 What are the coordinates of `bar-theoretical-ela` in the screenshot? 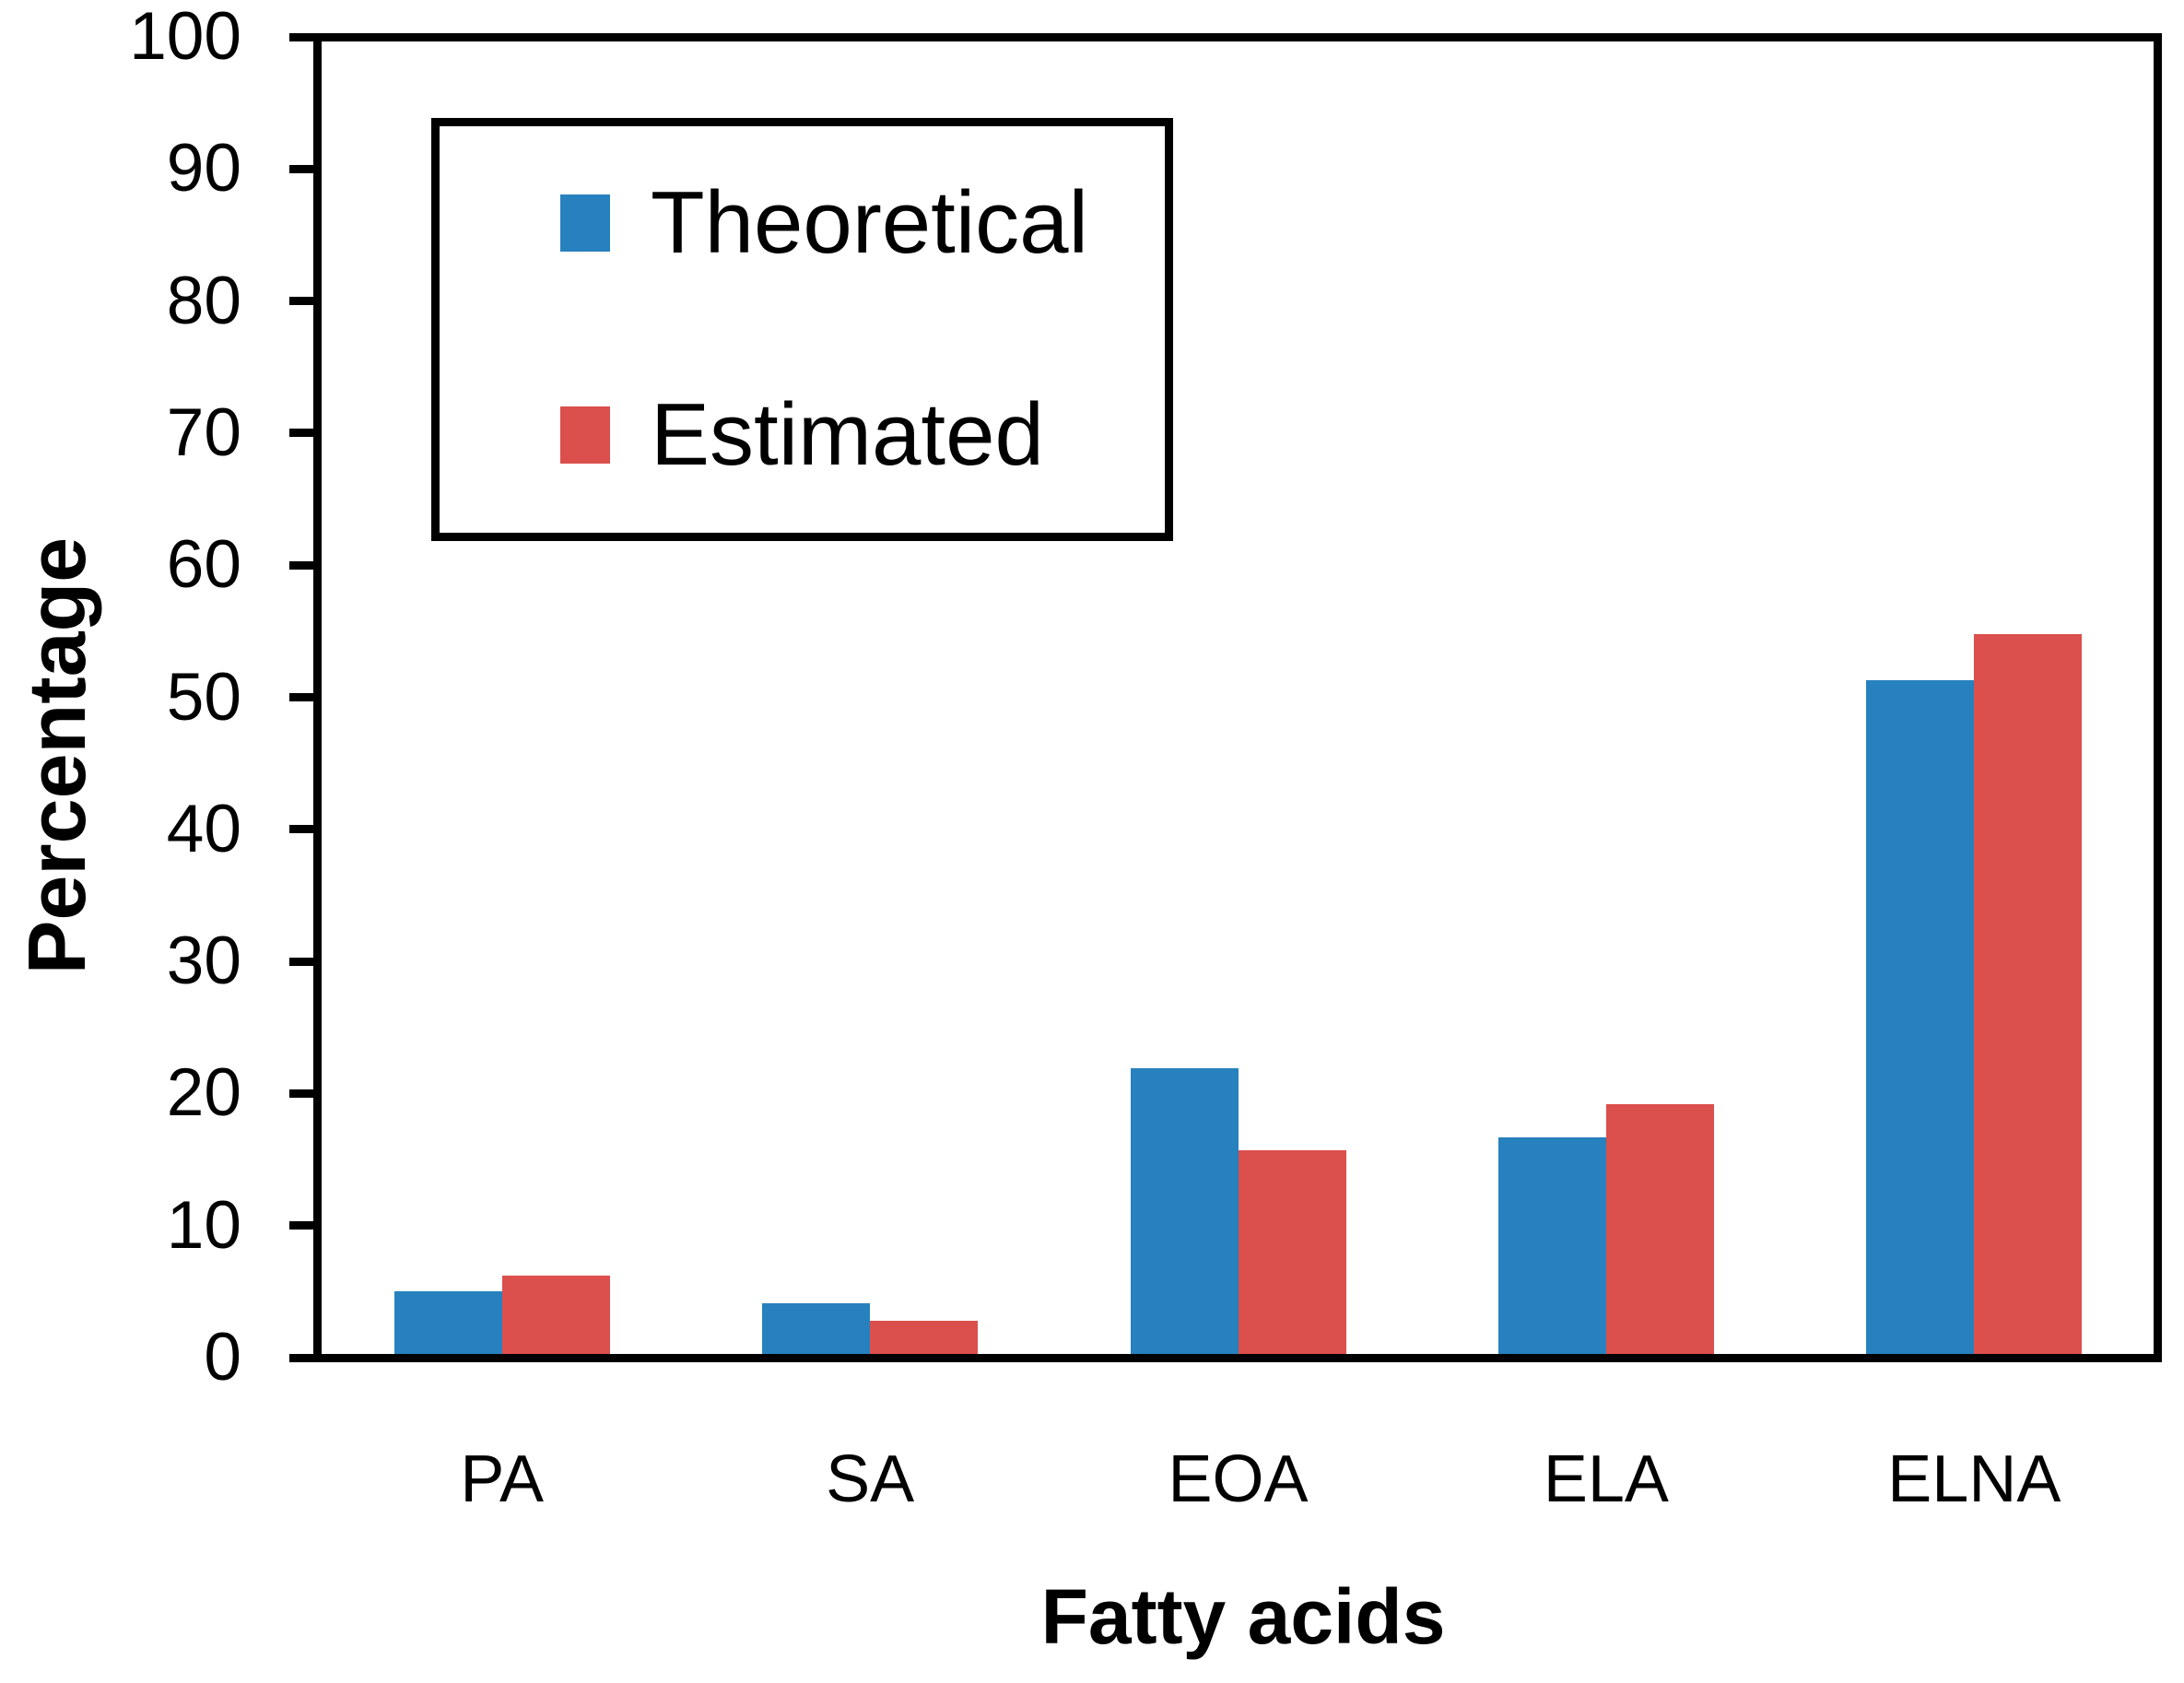 It's located at (1551, 1247).